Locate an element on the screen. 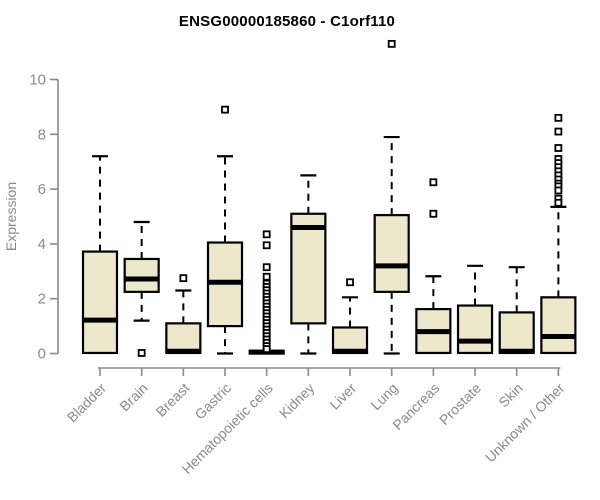 The height and width of the screenshot is (500, 600). x-tick-label: Bladder is located at coordinates (87, 403).